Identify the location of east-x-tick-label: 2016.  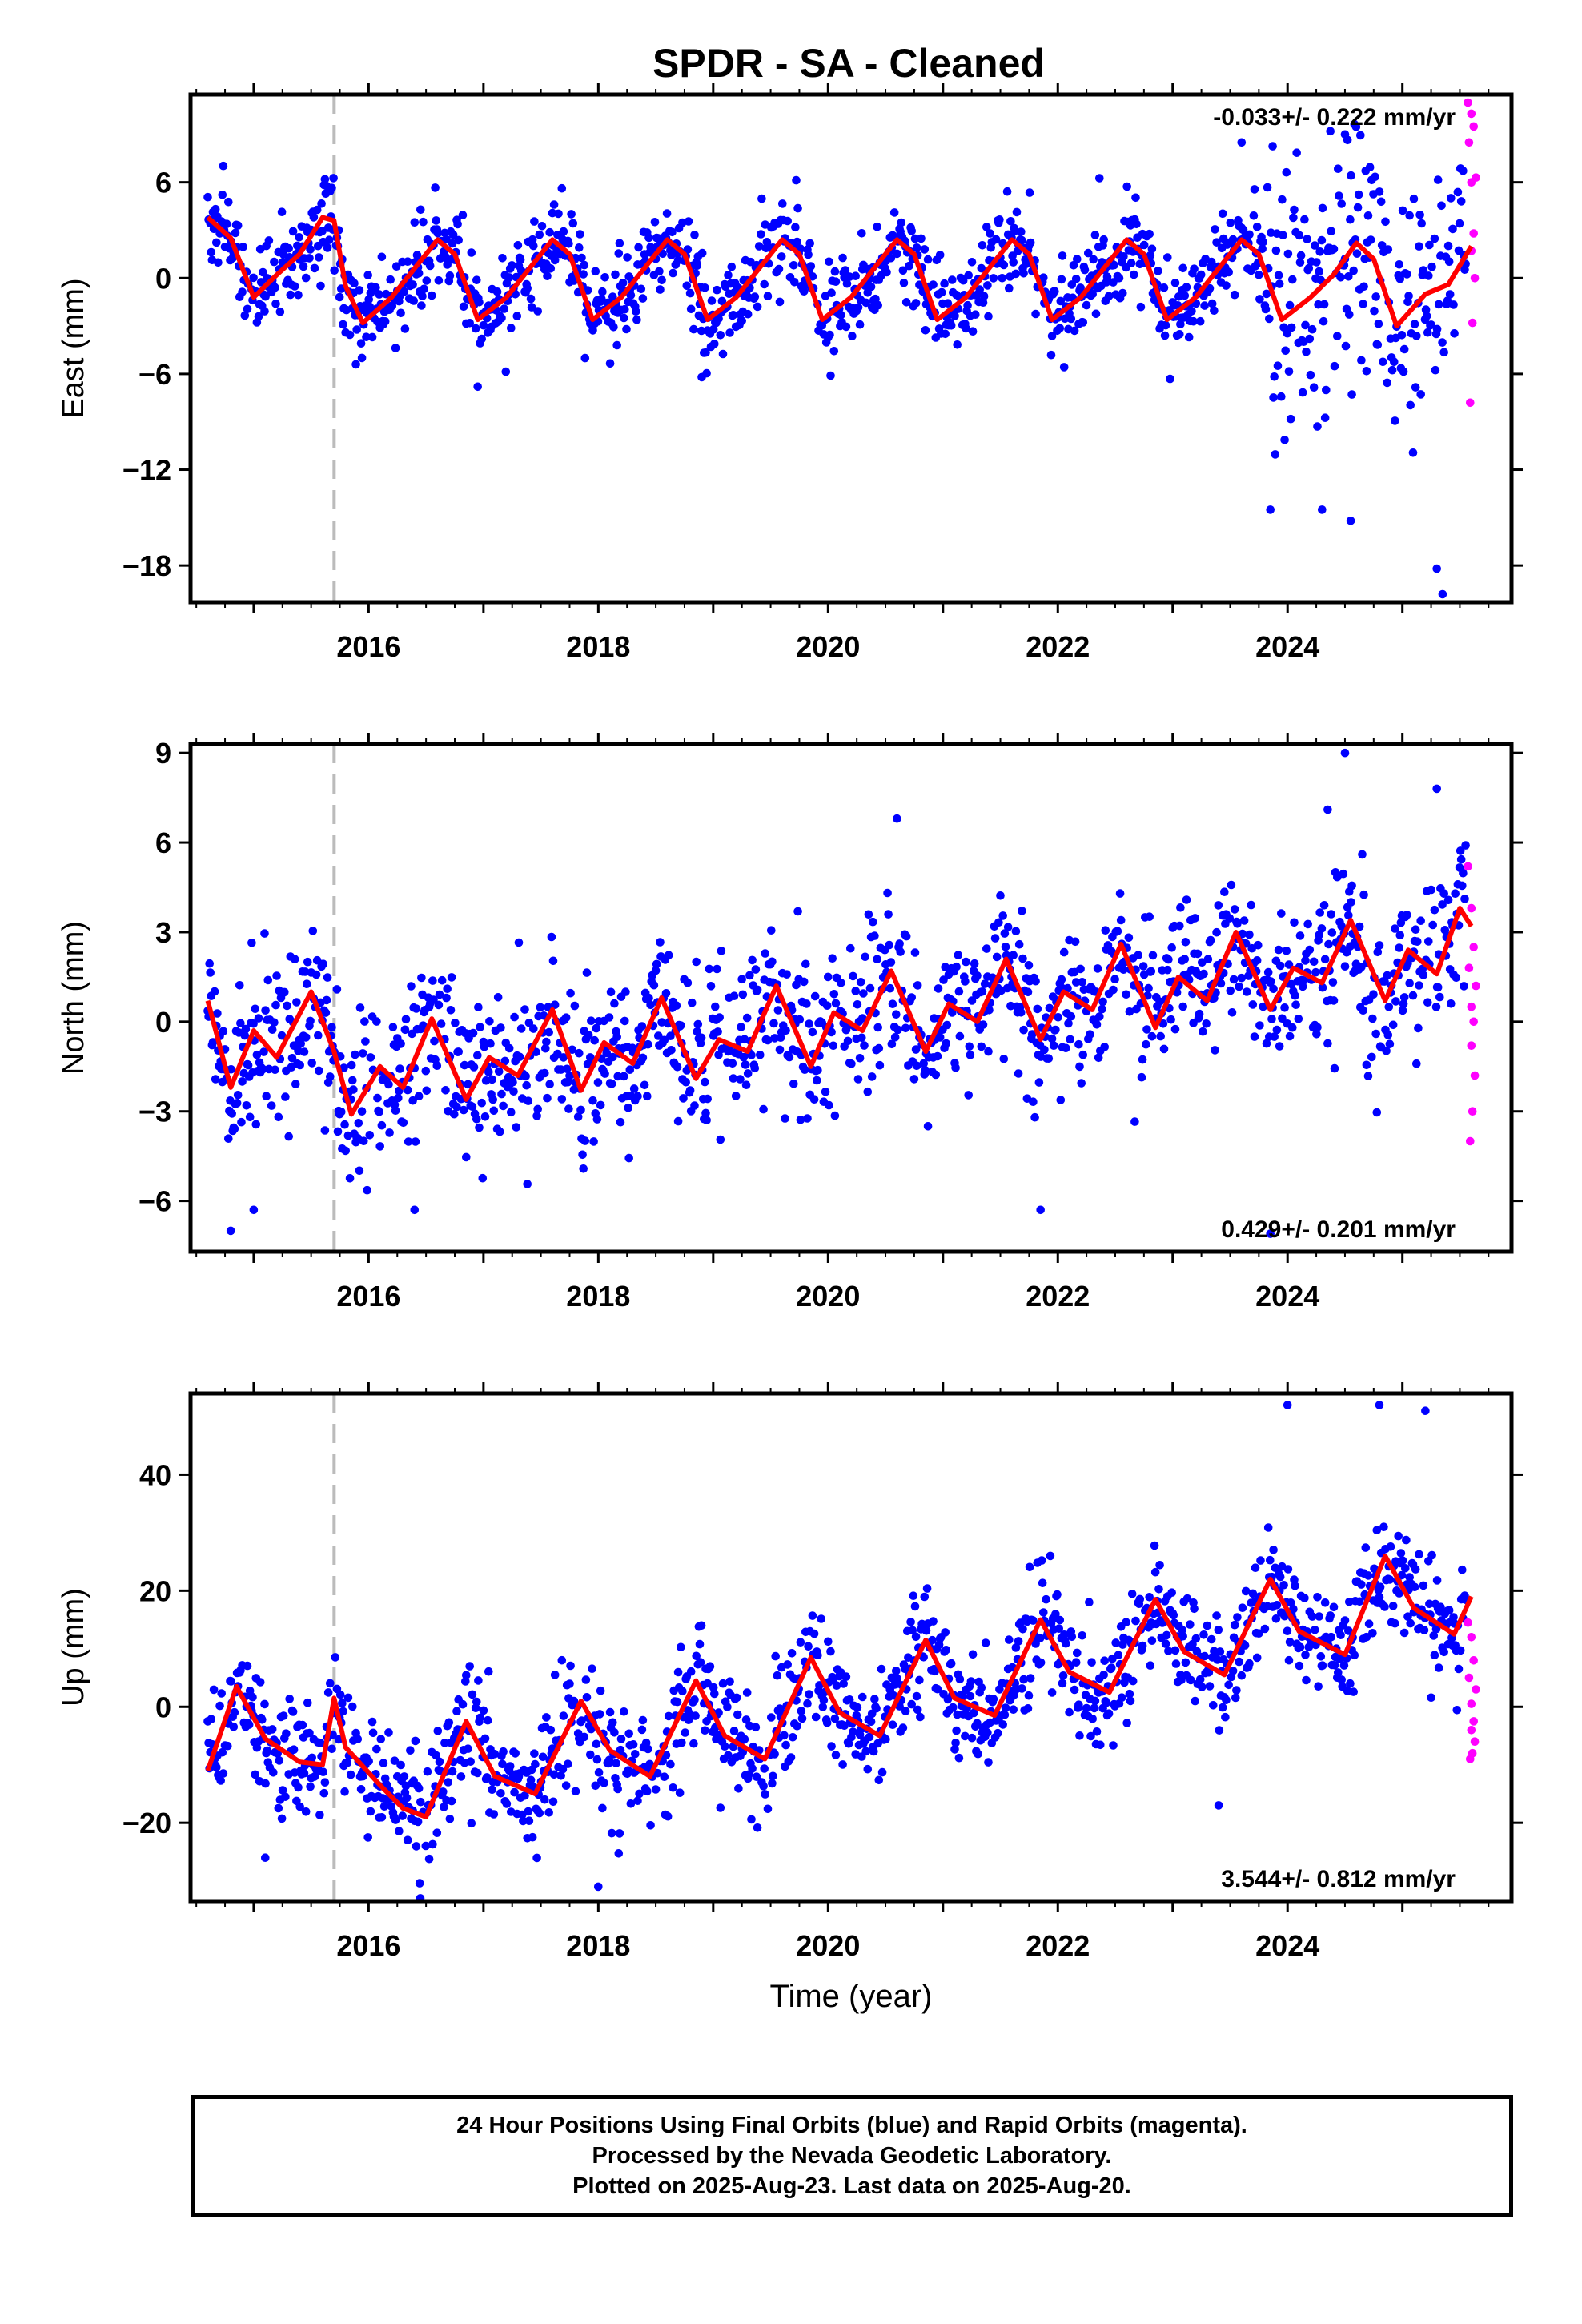
(368, 646).